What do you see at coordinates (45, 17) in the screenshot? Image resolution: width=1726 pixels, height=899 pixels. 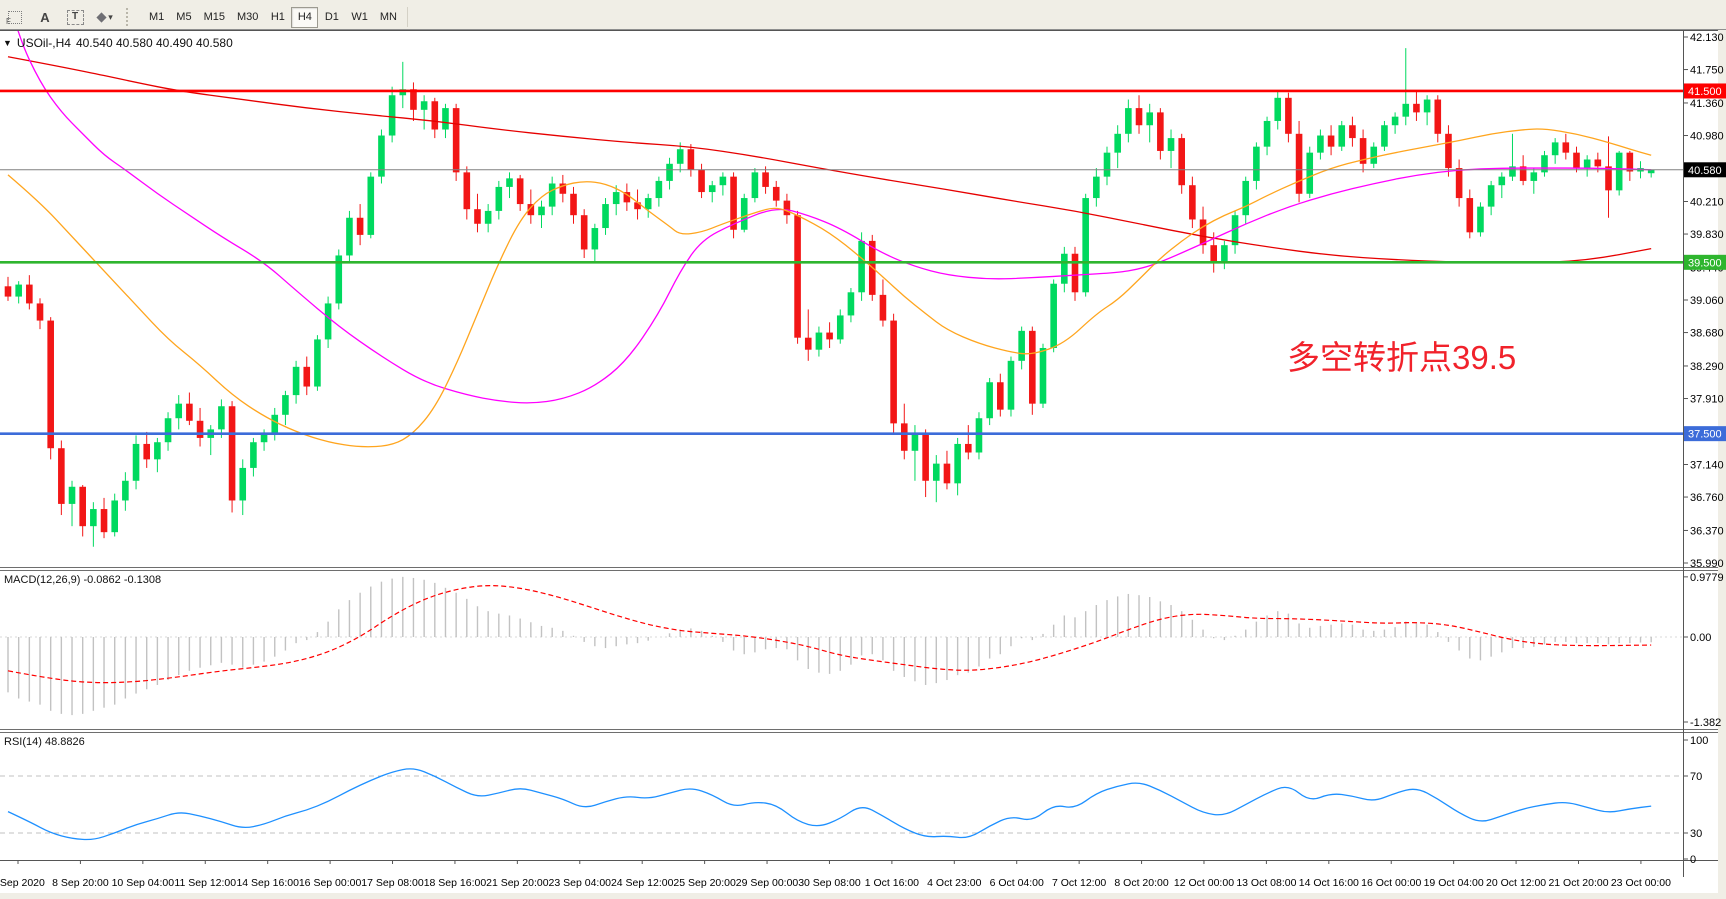 I see `text-tool-icon: A` at bounding box center [45, 17].